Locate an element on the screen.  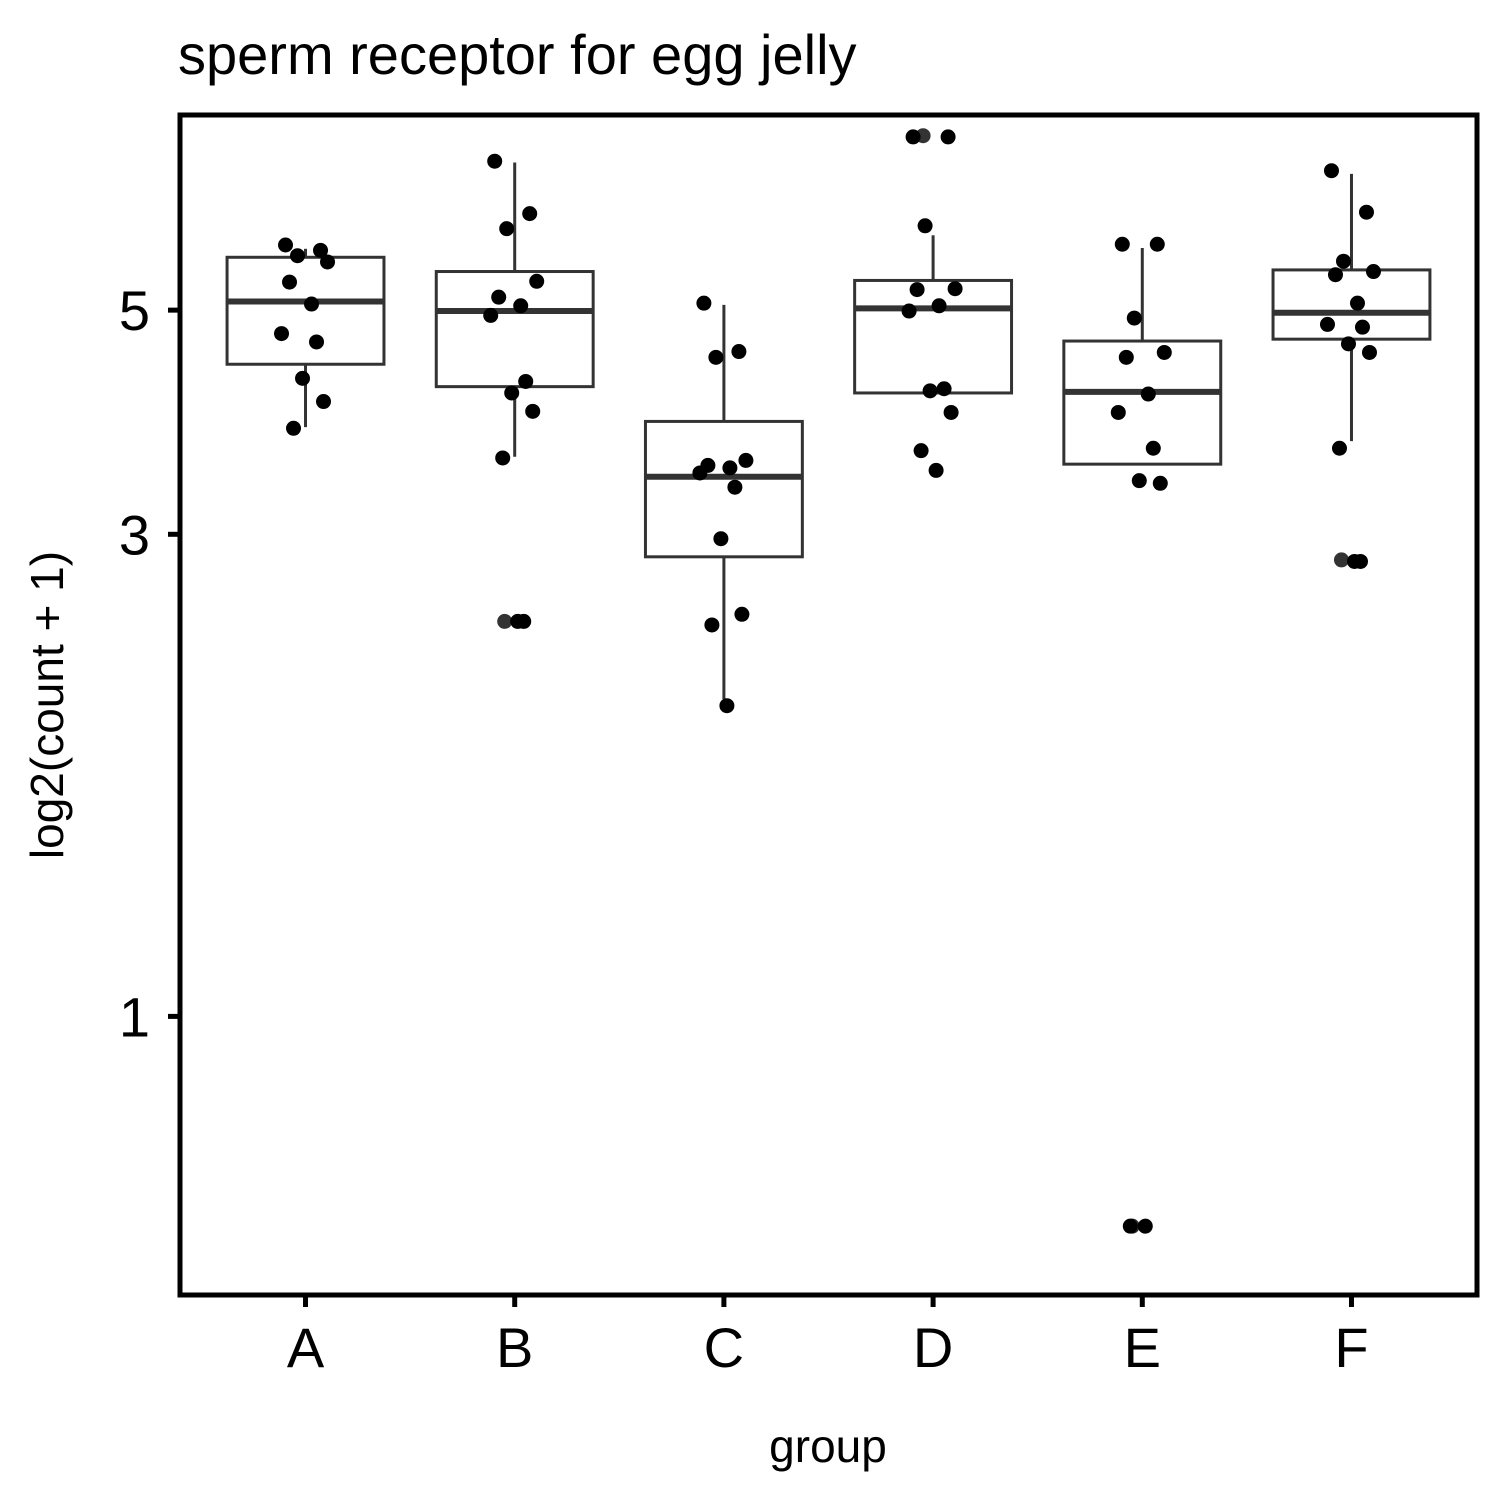
x-tick-label: E is located at coordinates (1142, 1347).